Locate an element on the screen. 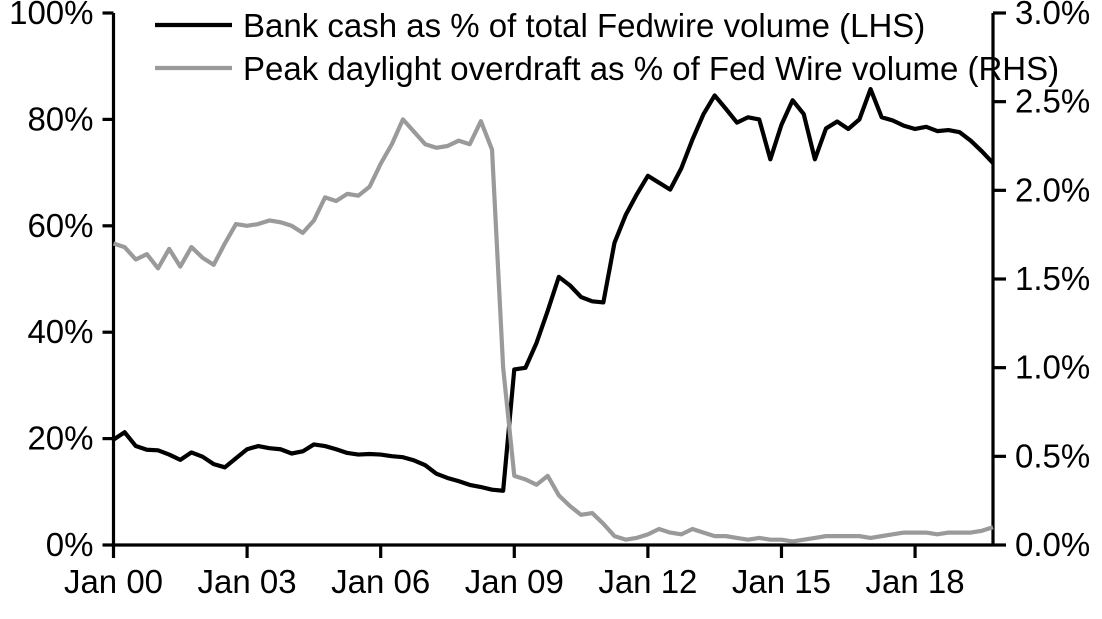  right-axis-tick-label: 2.5% is located at coordinates (1052, 101).